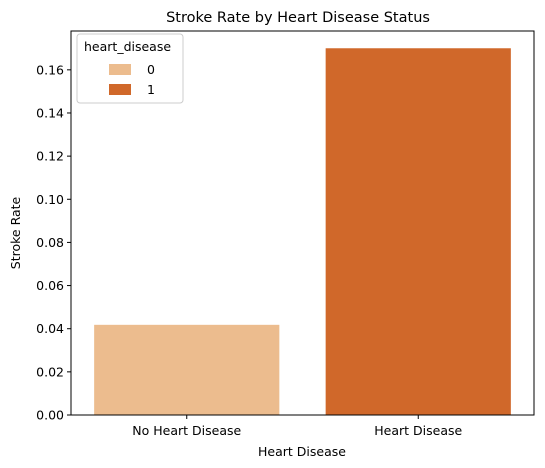 The height and width of the screenshot is (468, 545). Describe the element at coordinates (50, 112) in the screenshot. I see `y-tick-label: 0.14` at that location.